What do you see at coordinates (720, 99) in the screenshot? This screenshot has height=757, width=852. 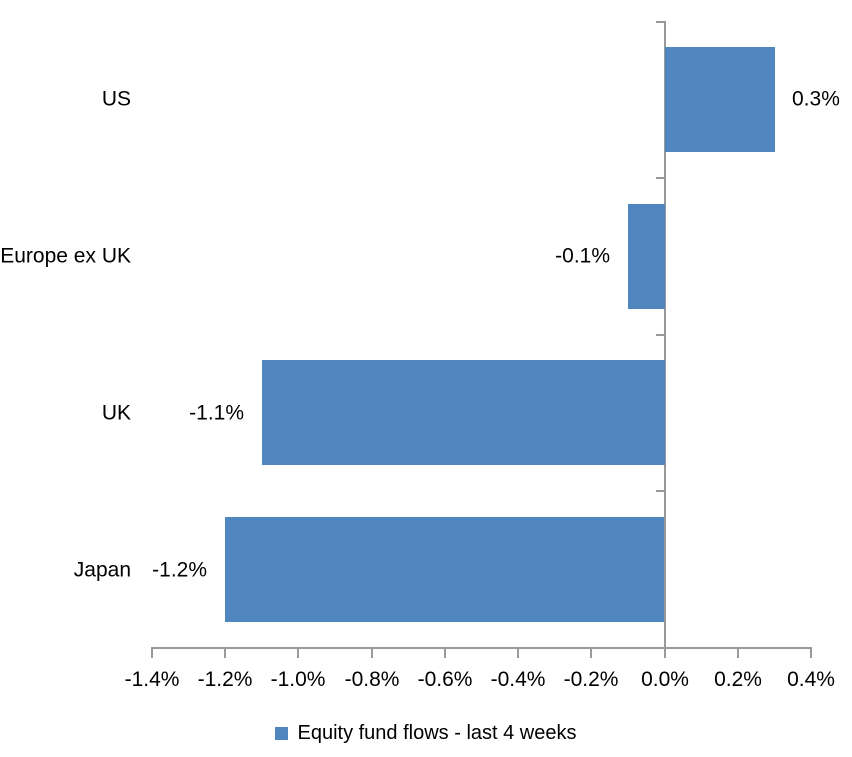 I see `bar-us` at bounding box center [720, 99].